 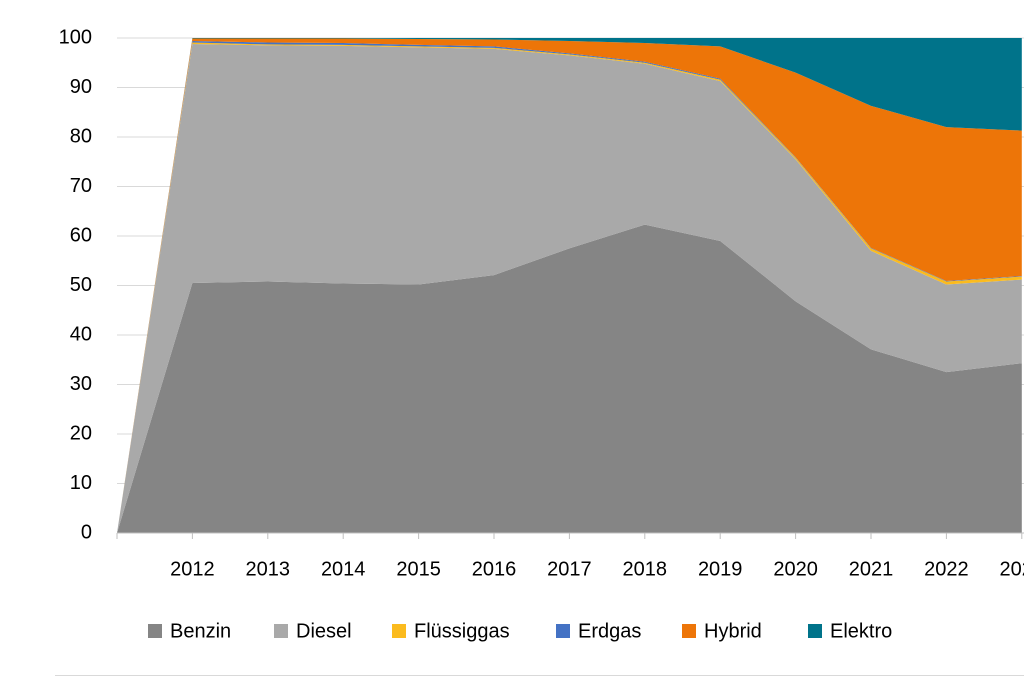 What do you see at coordinates (645, 569) in the screenshot?
I see `x-tick-label: 2018` at bounding box center [645, 569].